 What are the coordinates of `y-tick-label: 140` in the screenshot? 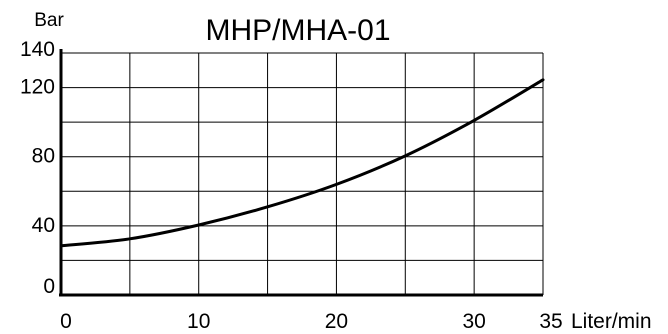 It's located at (37, 49).